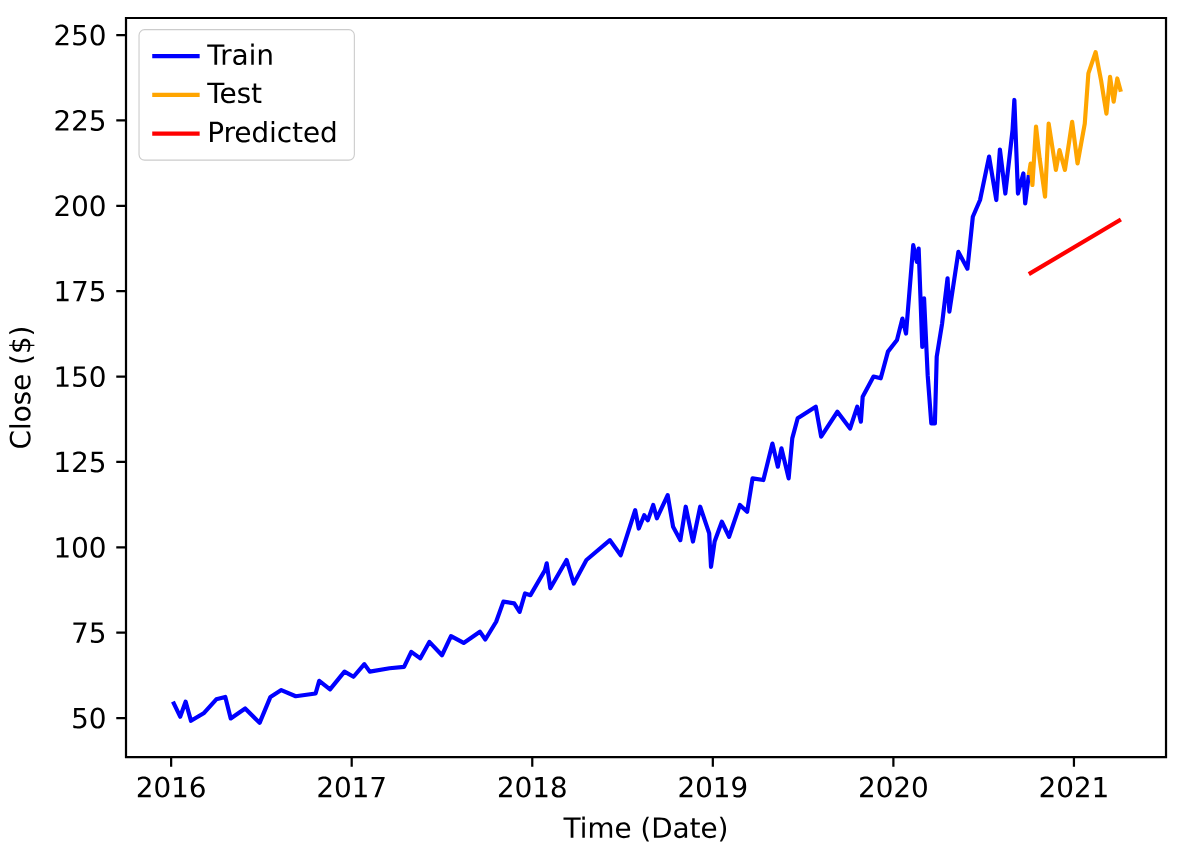 The width and height of the screenshot is (1186, 858). What do you see at coordinates (713, 787) in the screenshot?
I see `x-tick-label: 2019` at bounding box center [713, 787].